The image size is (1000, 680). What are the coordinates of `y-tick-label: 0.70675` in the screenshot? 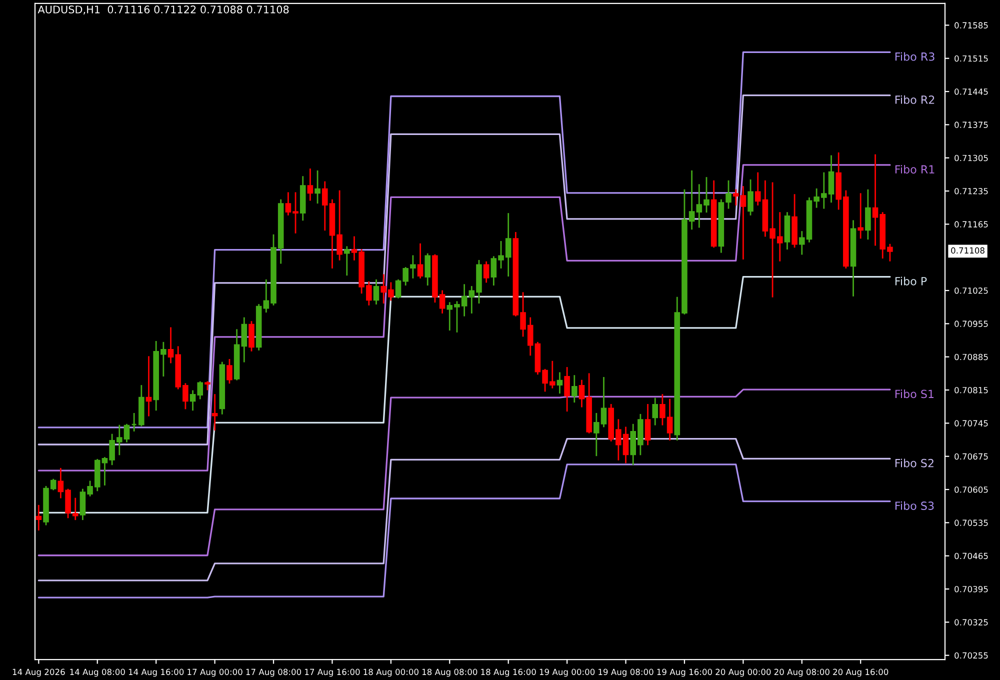 It's located at (971, 456).